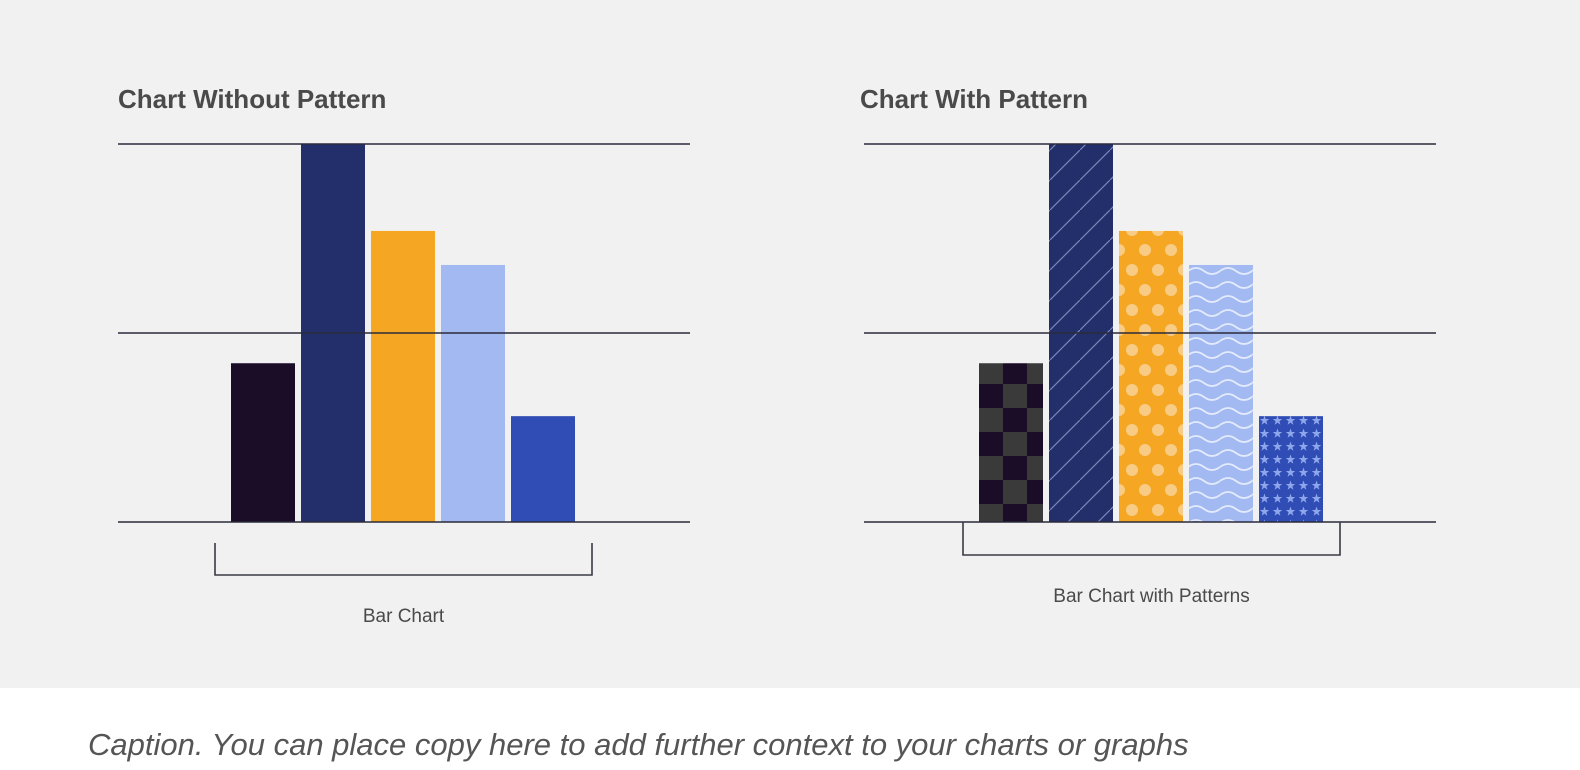  Describe the element at coordinates (404, 616) in the screenshot. I see `bracket-label: Bar Chart` at that location.